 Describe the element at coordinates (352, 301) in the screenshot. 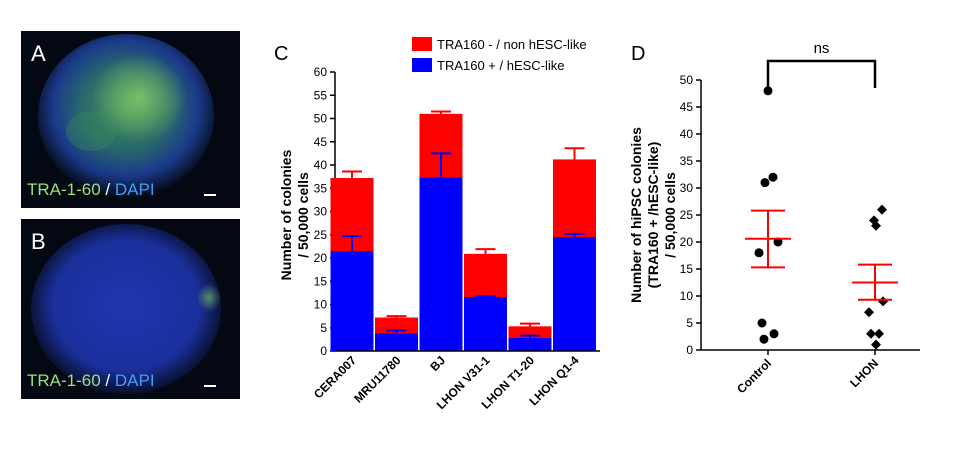

I see `bar-cera007-hesc` at that location.